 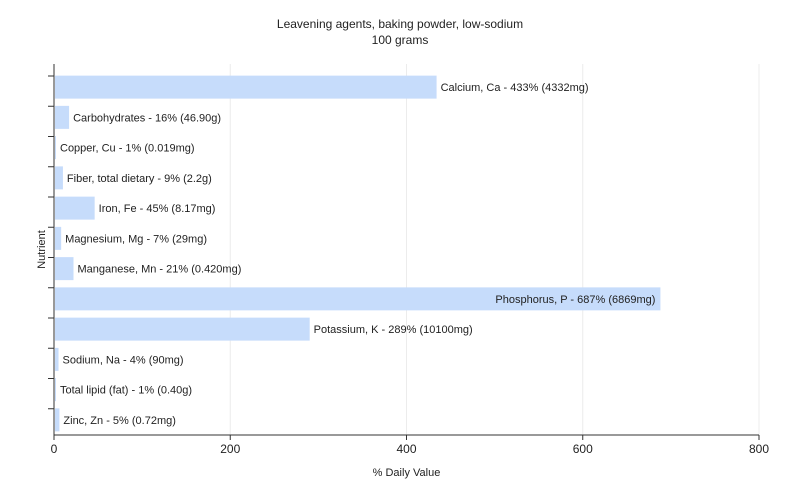 I want to click on chart-subtitle: 100 grams, so click(x=400, y=40).